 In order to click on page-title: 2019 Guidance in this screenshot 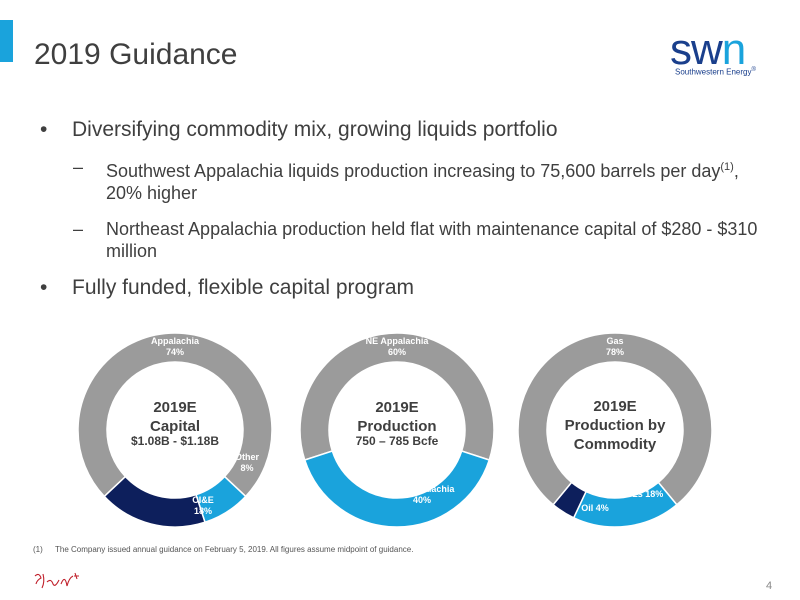, I will do `click(136, 54)`.